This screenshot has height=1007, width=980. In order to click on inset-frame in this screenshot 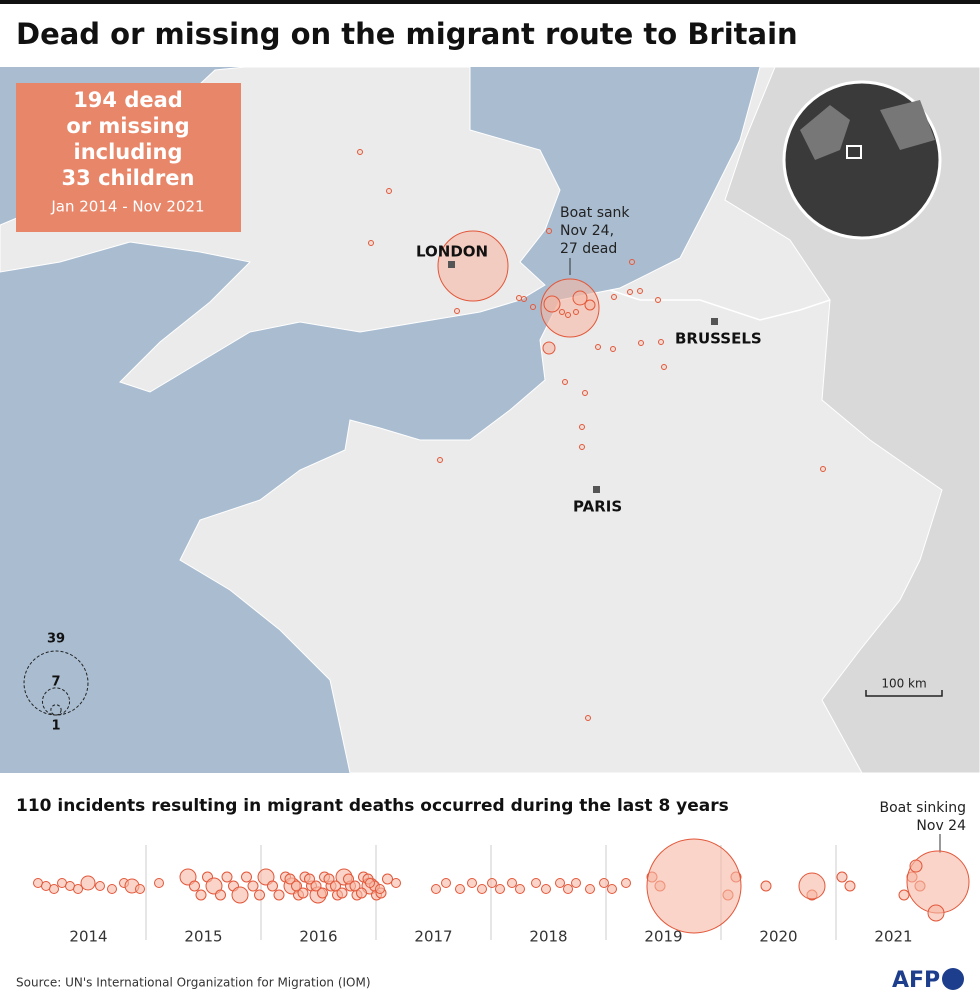, I will do `click(854, 152)`.